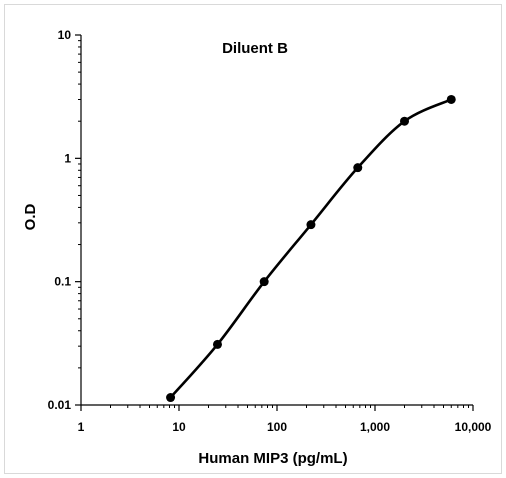 The height and width of the screenshot is (478, 506). Describe the element at coordinates (60, 405) in the screenshot. I see `y-tick-label: 0.01` at that location.